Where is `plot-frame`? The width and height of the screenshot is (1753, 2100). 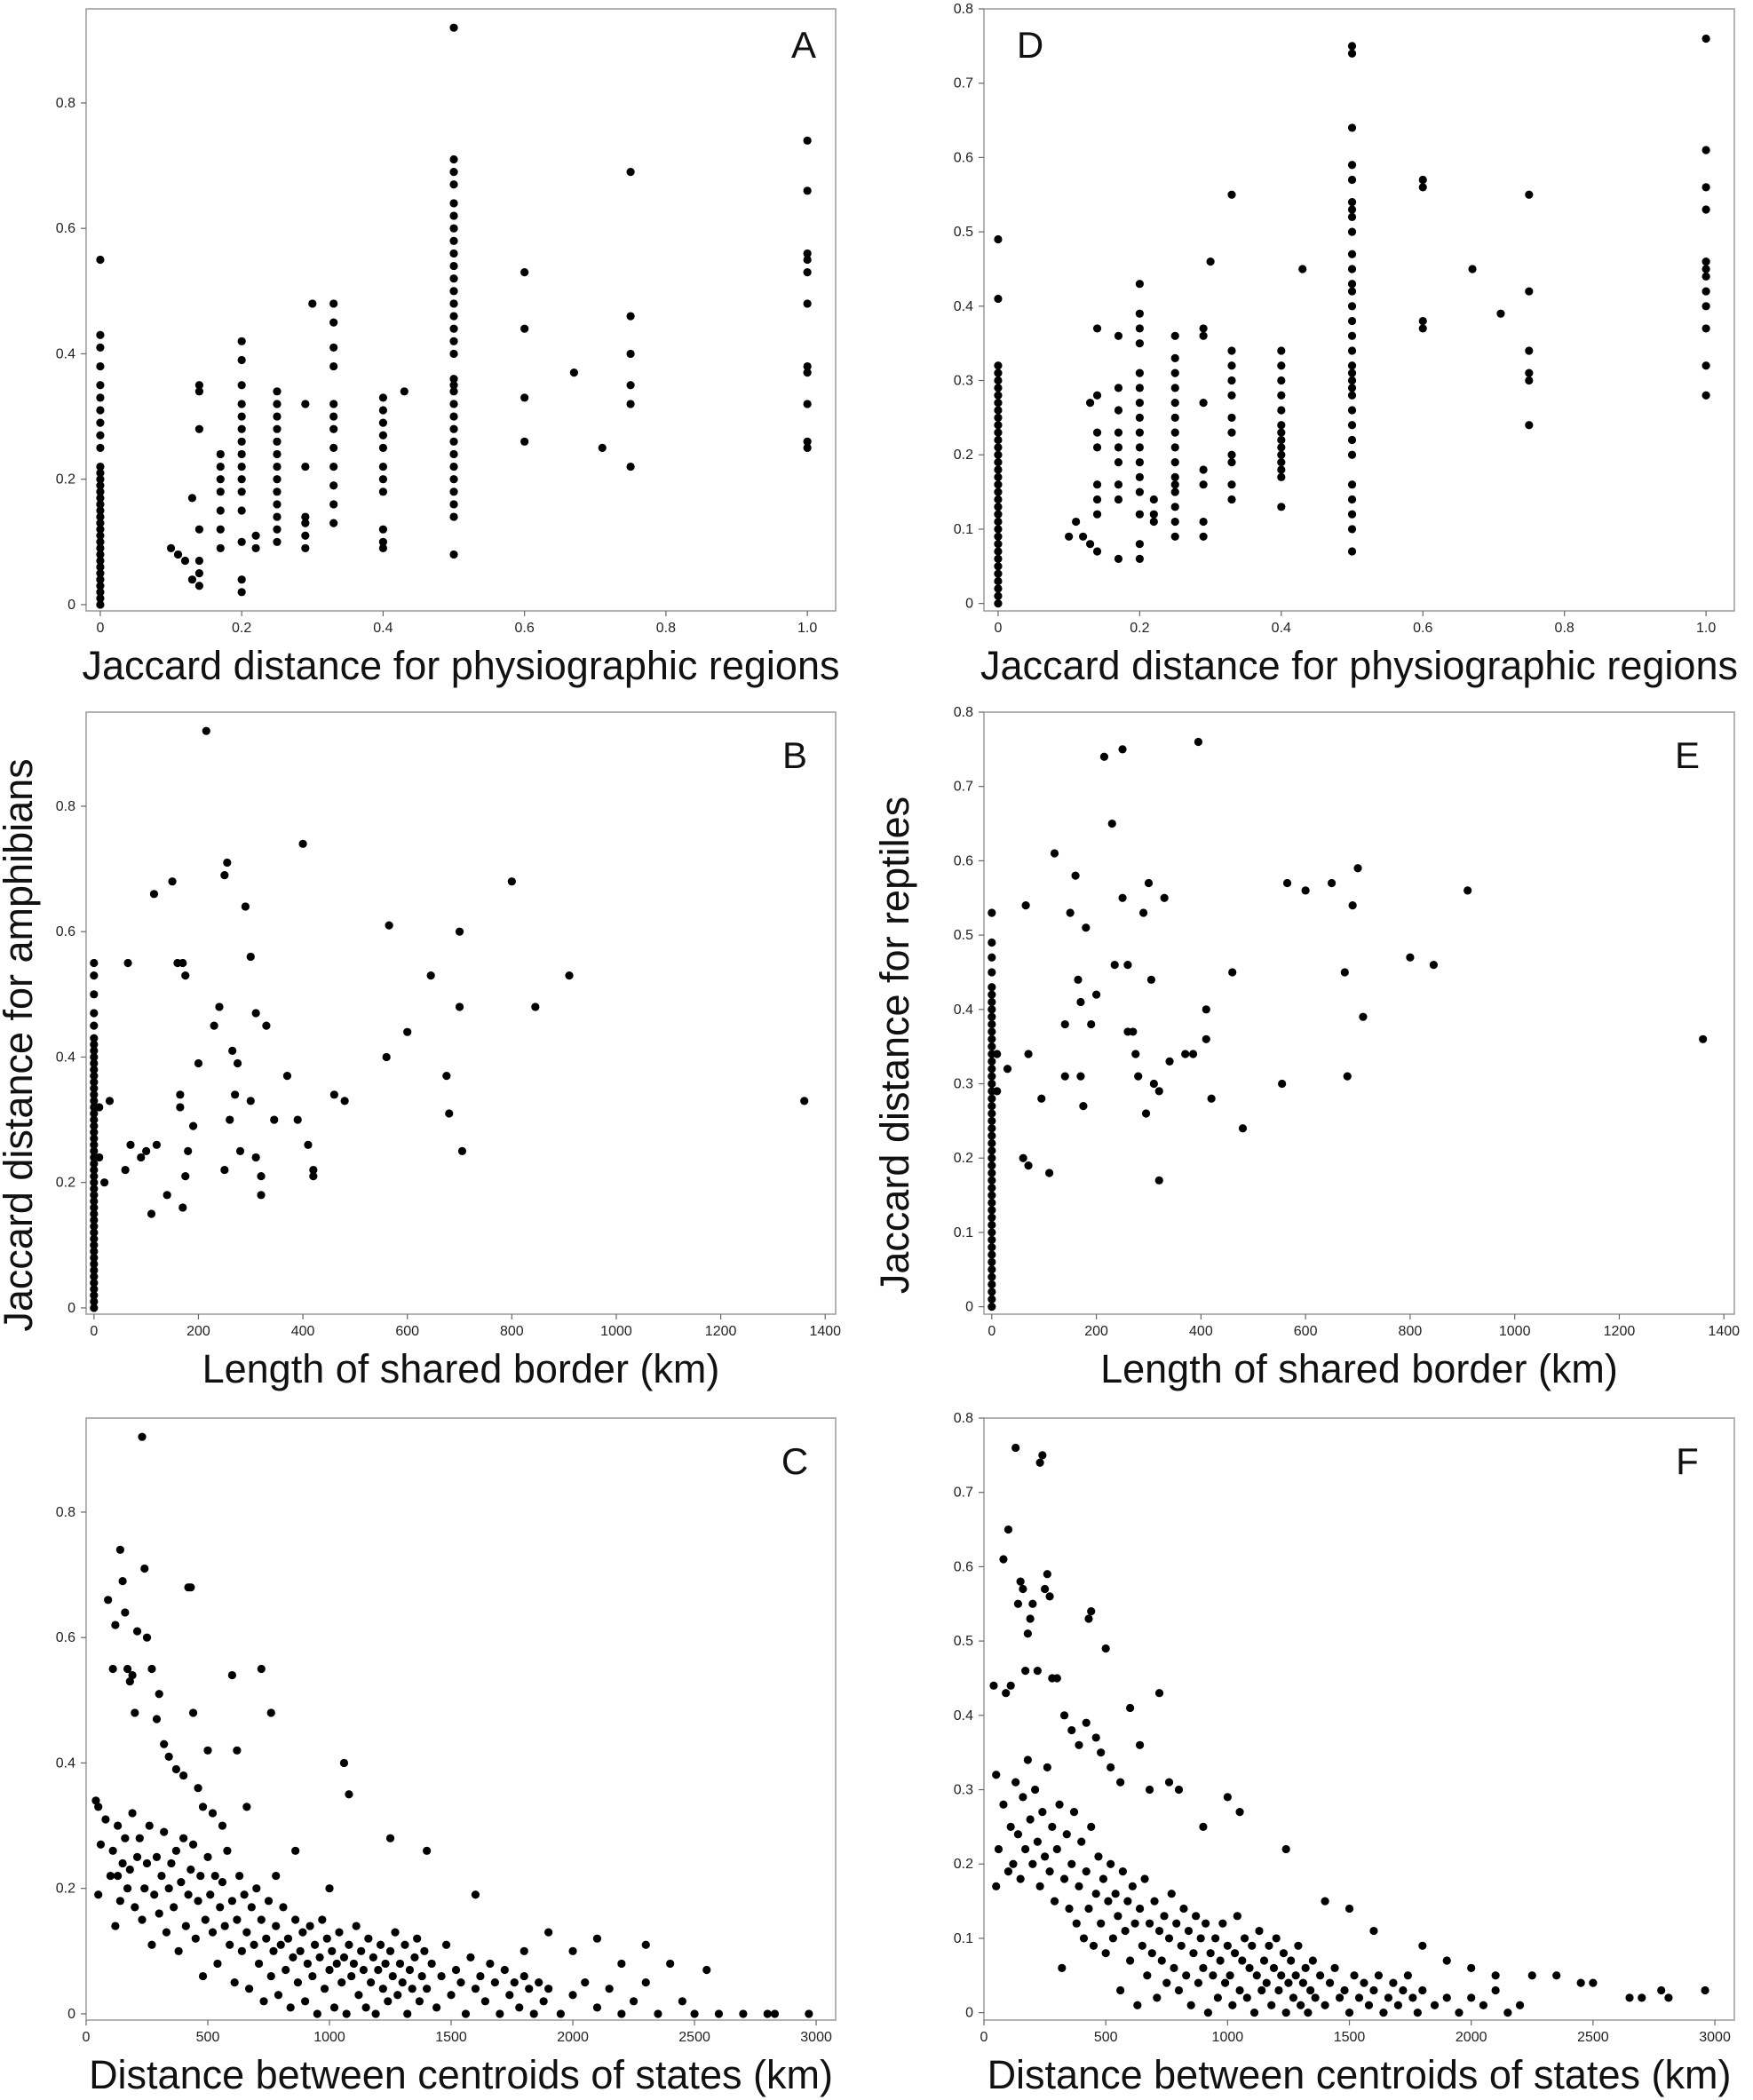
plot-frame is located at coordinates (461, 1719).